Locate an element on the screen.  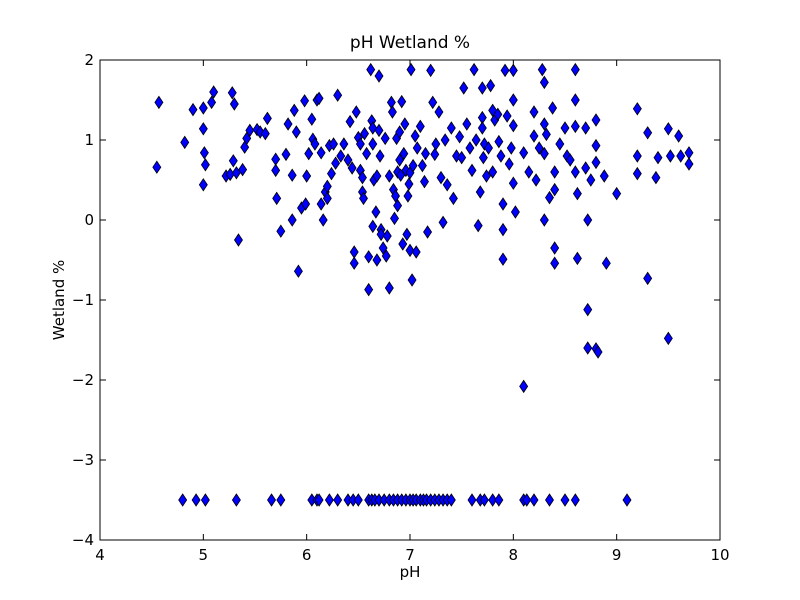
x-tick-label: 10 is located at coordinates (719, 555).